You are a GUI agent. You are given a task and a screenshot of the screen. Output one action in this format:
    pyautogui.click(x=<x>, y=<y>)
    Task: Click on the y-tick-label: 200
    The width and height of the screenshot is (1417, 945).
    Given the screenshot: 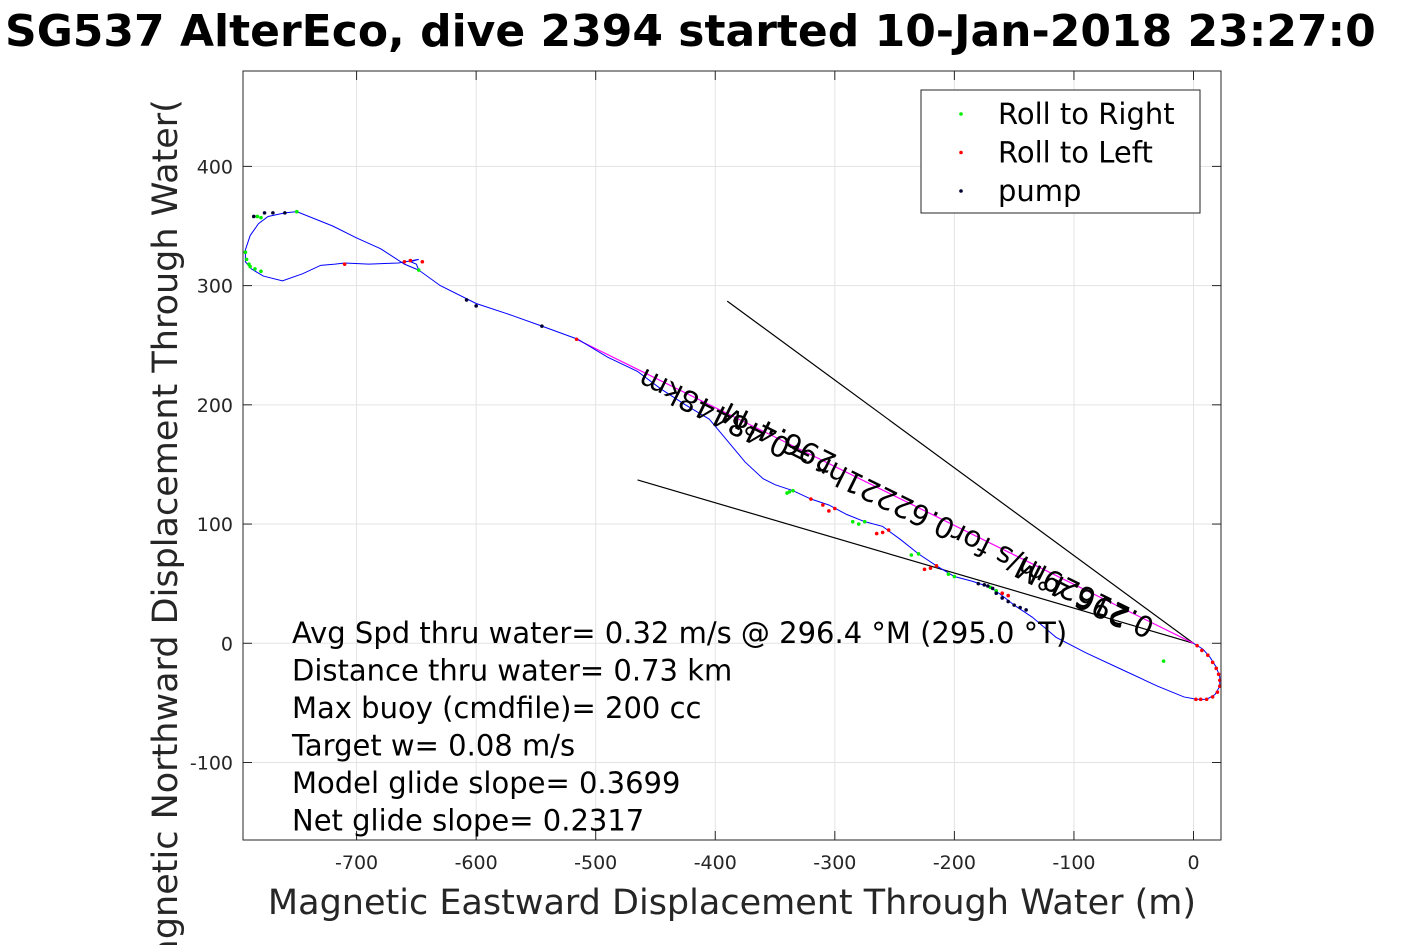 What is the action you would take?
    pyautogui.click(x=215, y=406)
    